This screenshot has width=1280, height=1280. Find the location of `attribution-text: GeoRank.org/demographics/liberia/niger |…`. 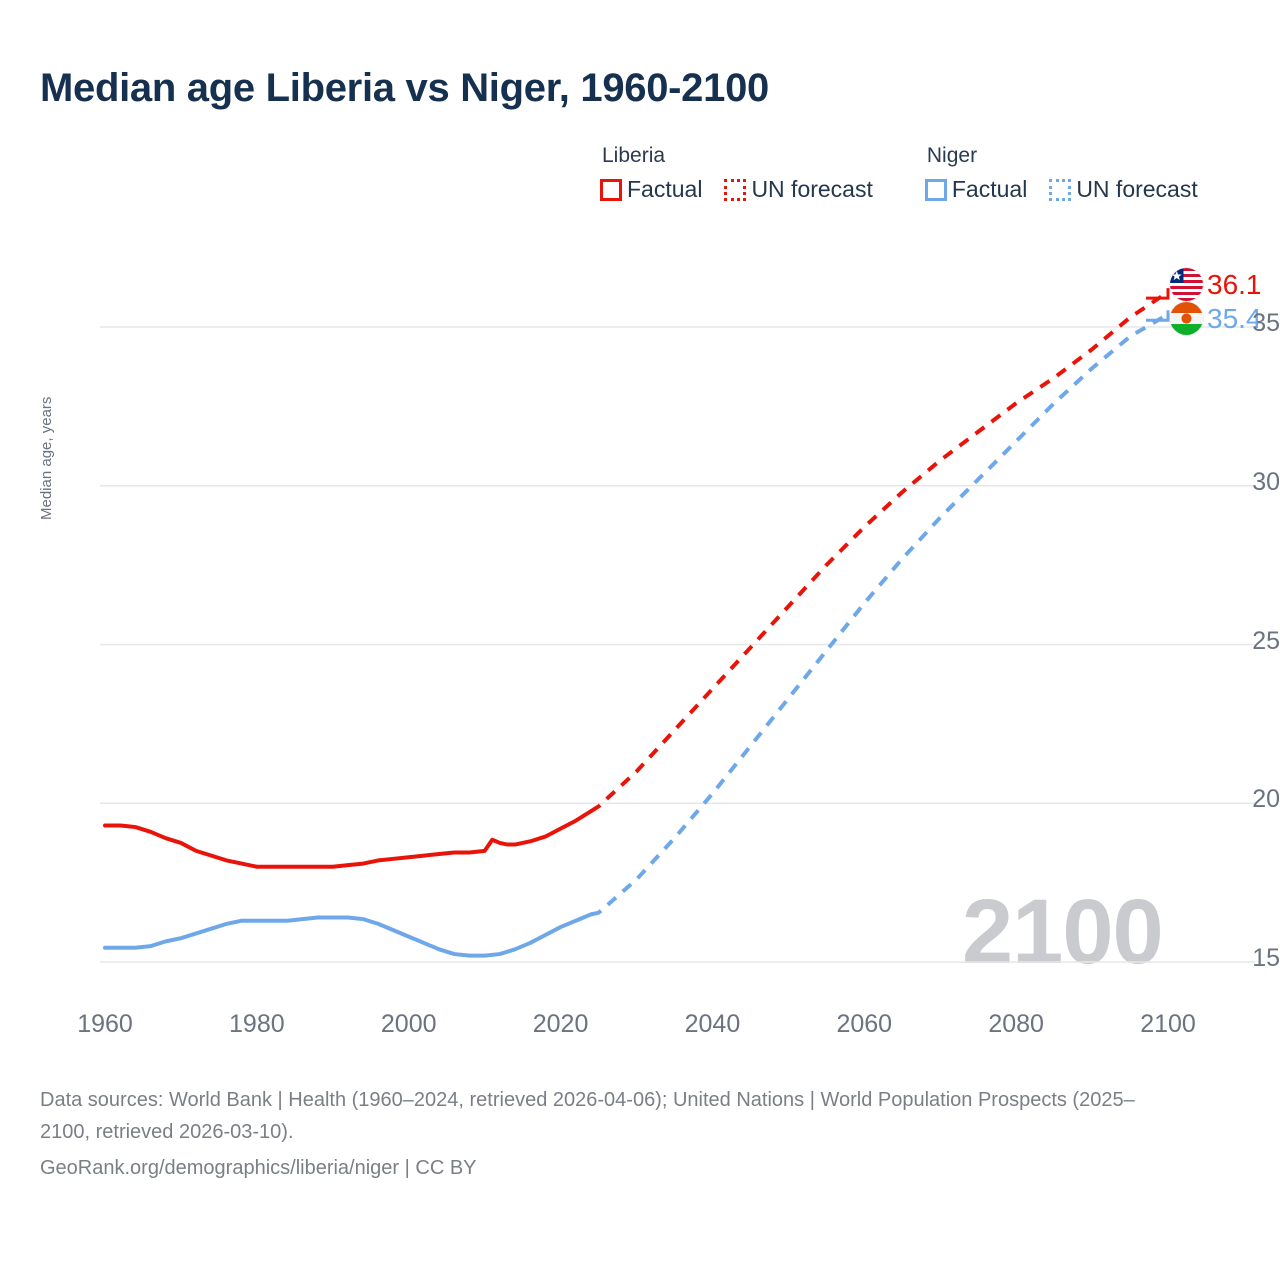

attribution-text: GeoRank.org/demographics/liberia/niger |… is located at coordinates (258, 1168).